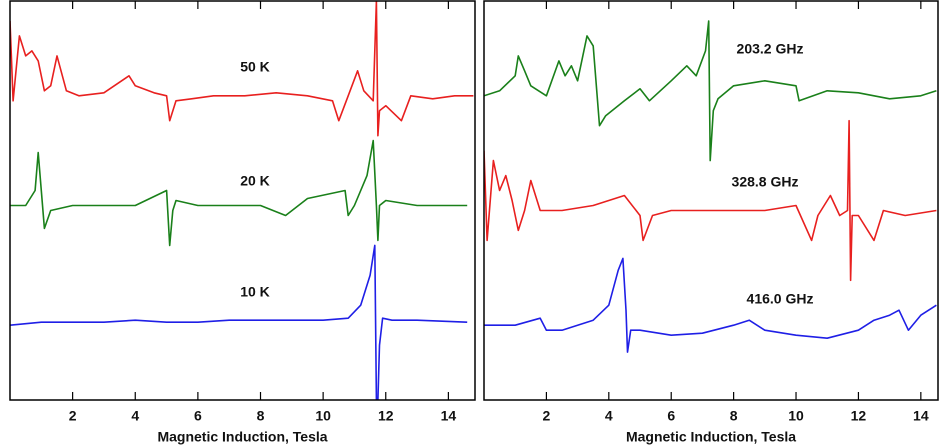  What do you see at coordinates (770, 49) in the screenshot?
I see `series-label: 203.2 GHz` at bounding box center [770, 49].